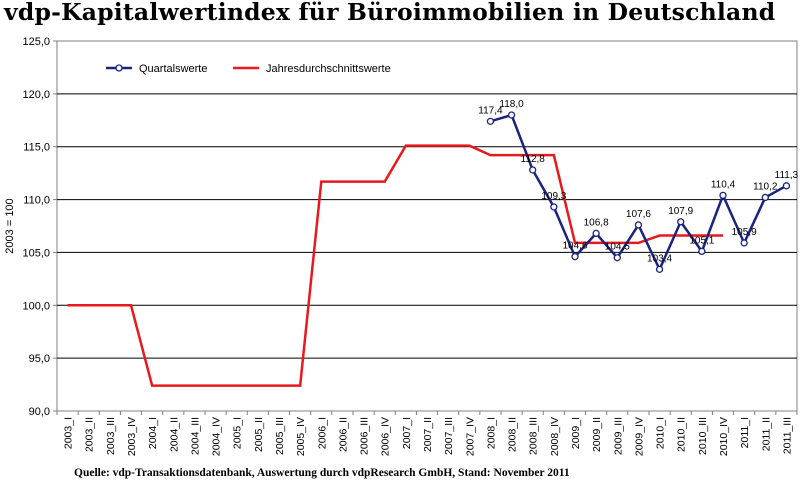 The height and width of the screenshot is (486, 800). I want to click on x-tick-label: 2011_II, so click(766, 434).